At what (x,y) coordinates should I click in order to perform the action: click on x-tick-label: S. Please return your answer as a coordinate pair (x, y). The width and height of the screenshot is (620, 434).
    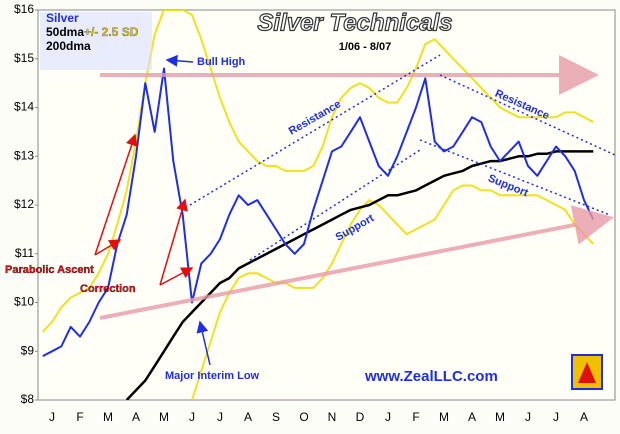
    Looking at the image, I should click on (276, 417).